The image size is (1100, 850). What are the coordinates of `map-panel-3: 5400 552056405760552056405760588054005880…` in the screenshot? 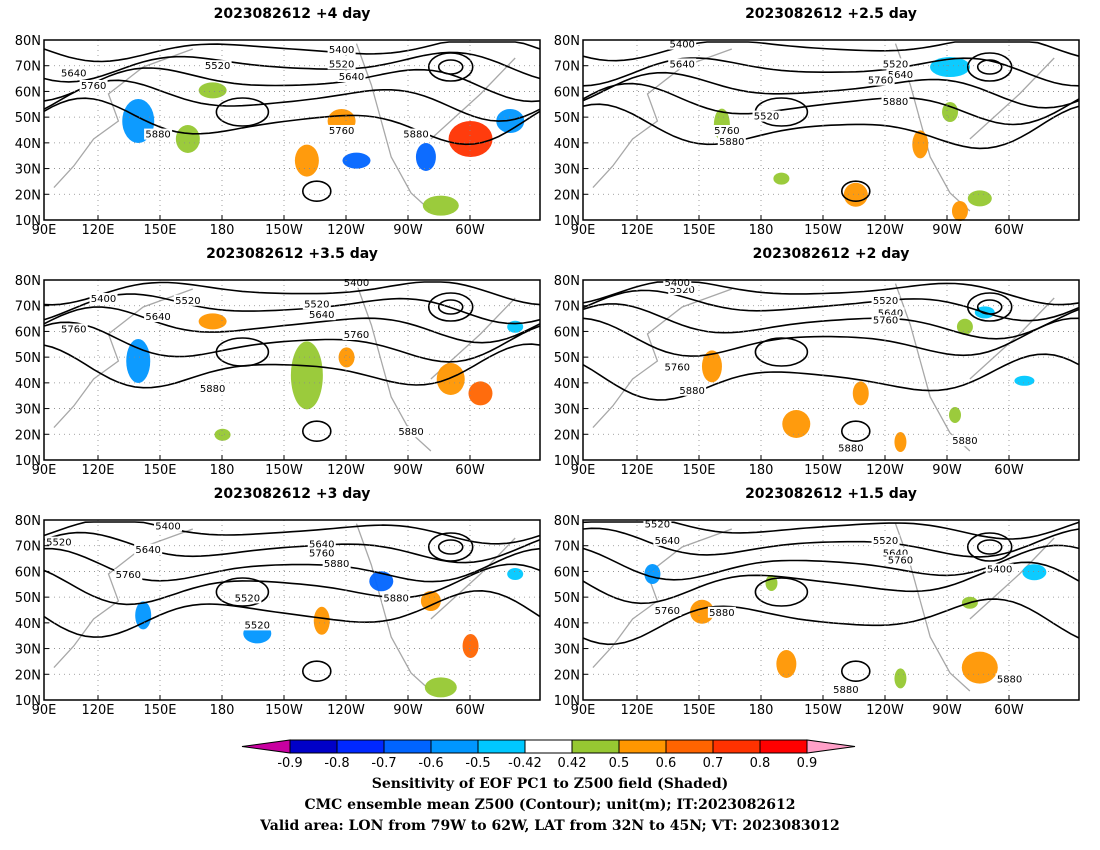 It's located at (278, 376).